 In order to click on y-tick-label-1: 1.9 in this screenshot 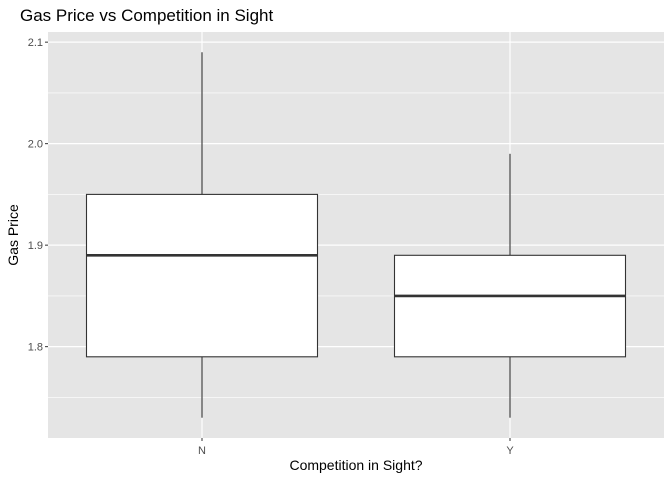, I will do `click(35, 246)`.